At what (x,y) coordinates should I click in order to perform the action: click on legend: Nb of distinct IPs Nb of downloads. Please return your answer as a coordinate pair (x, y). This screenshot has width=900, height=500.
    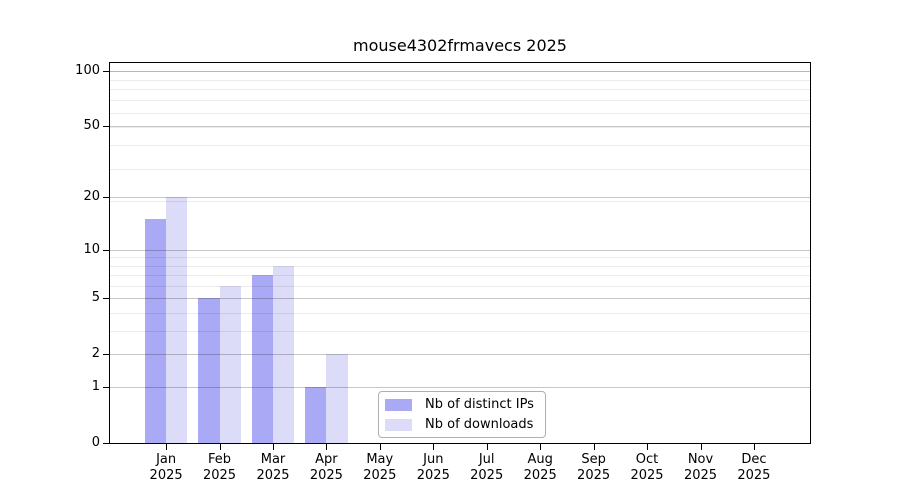
    Looking at the image, I should click on (462, 414).